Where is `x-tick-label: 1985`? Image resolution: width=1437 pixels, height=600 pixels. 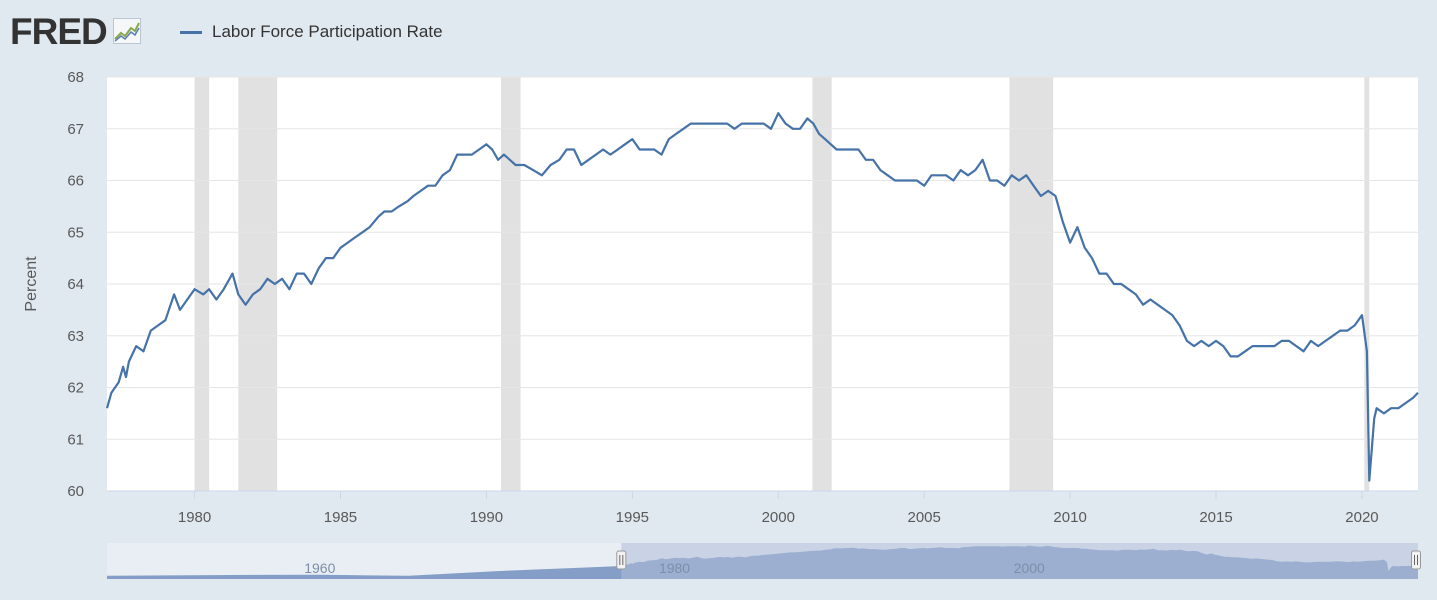
x-tick-label: 1985 is located at coordinates (340, 517).